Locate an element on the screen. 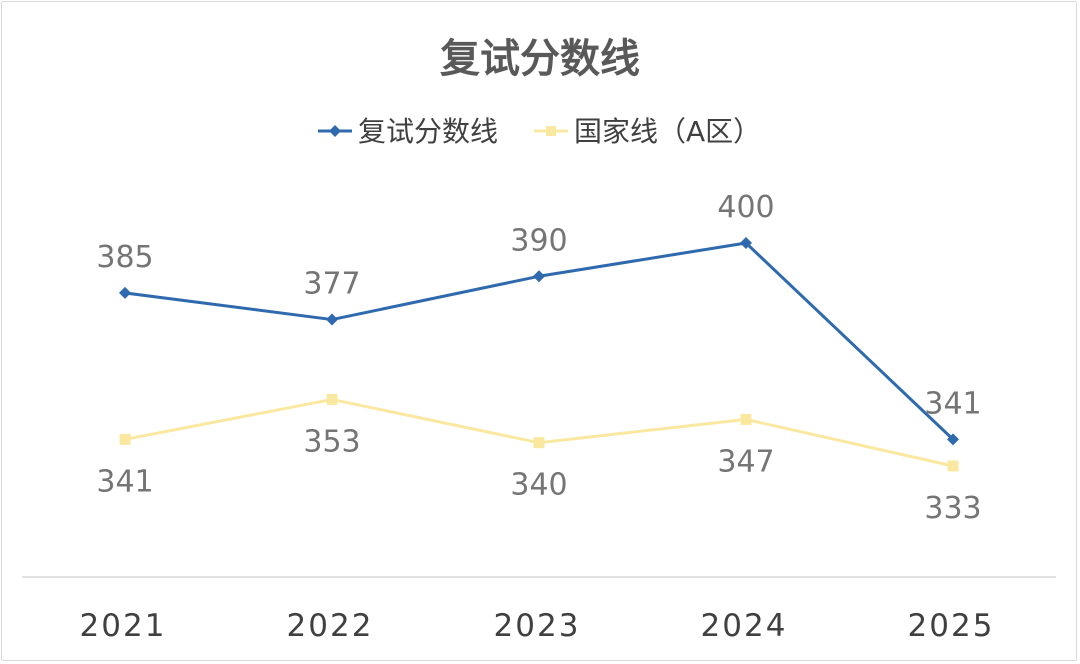 Image resolution: width=1080 pixels, height=664 pixels. x-tick-label: 2023 is located at coordinates (537, 626).